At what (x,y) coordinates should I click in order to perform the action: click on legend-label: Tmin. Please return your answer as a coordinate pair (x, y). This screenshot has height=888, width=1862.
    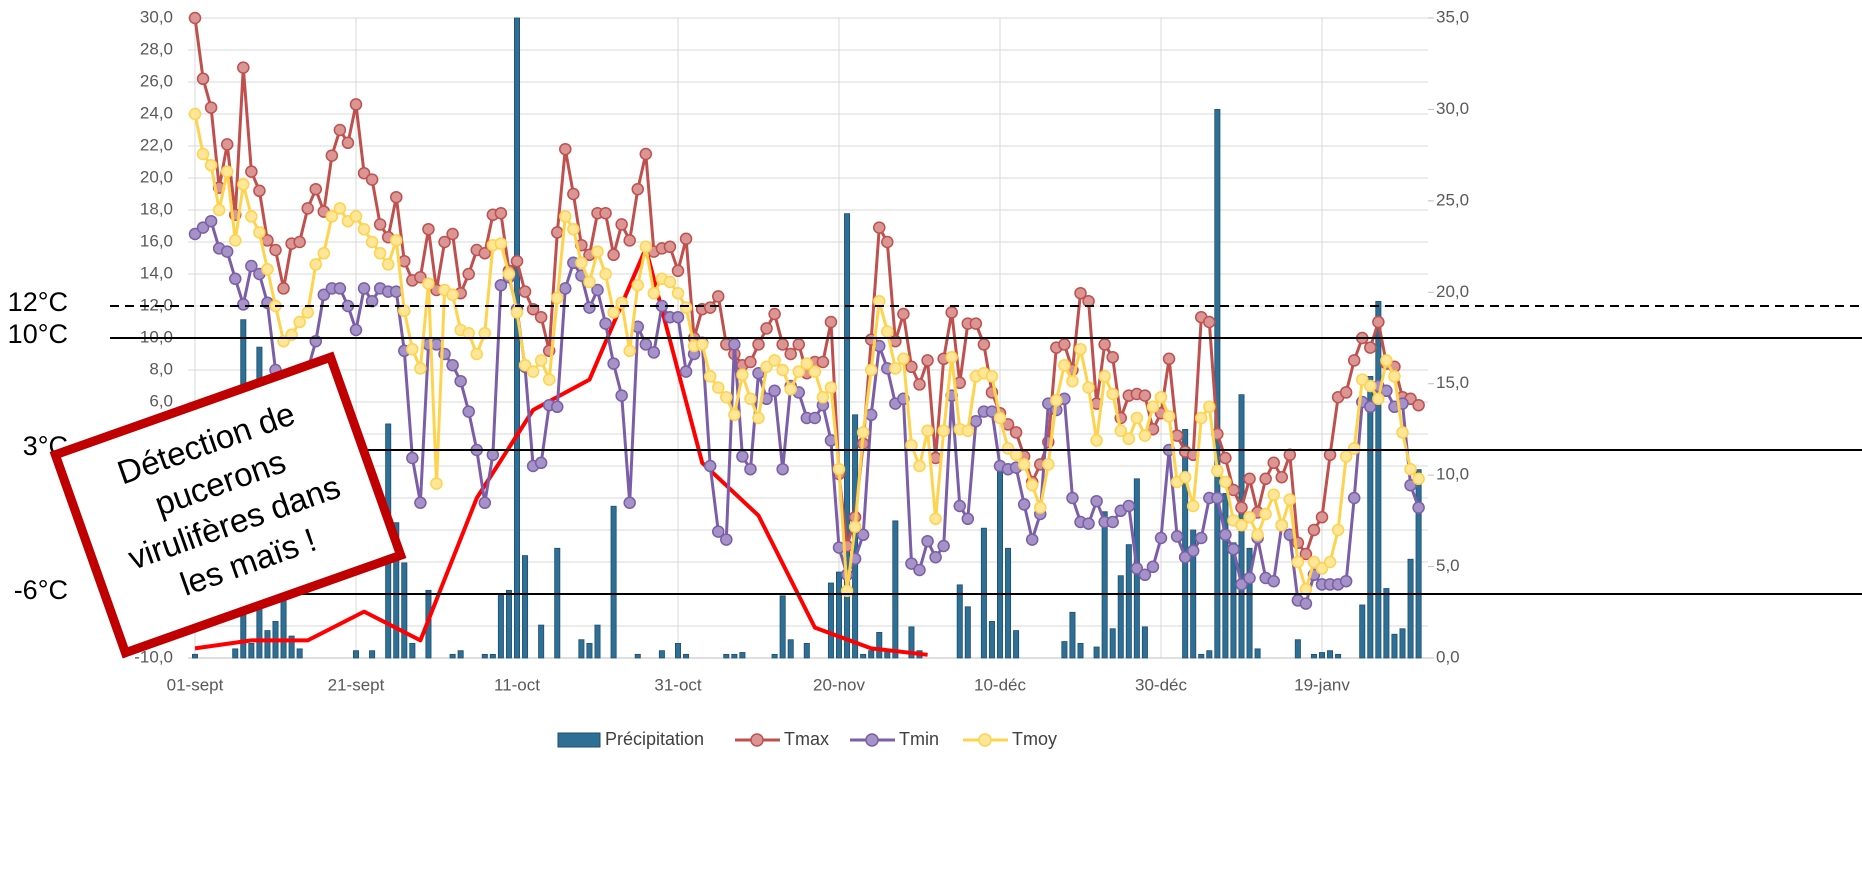
    Looking at the image, I should click on (919, 739).